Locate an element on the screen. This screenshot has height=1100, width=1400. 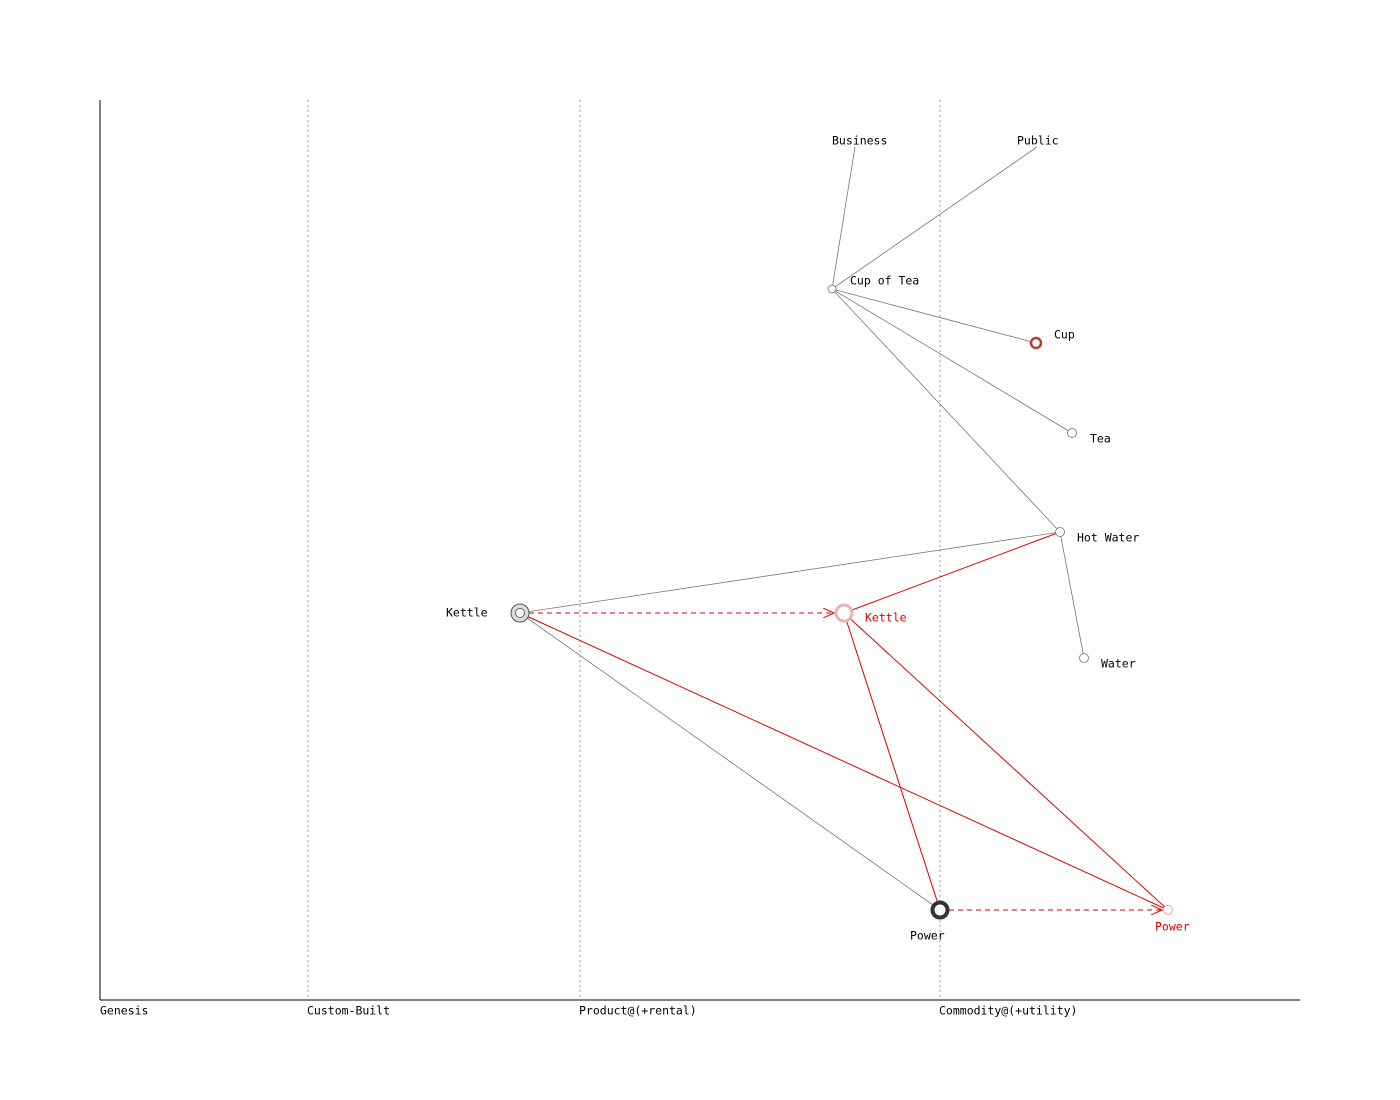
node-label: Public is located at coordinates (1038, 141).